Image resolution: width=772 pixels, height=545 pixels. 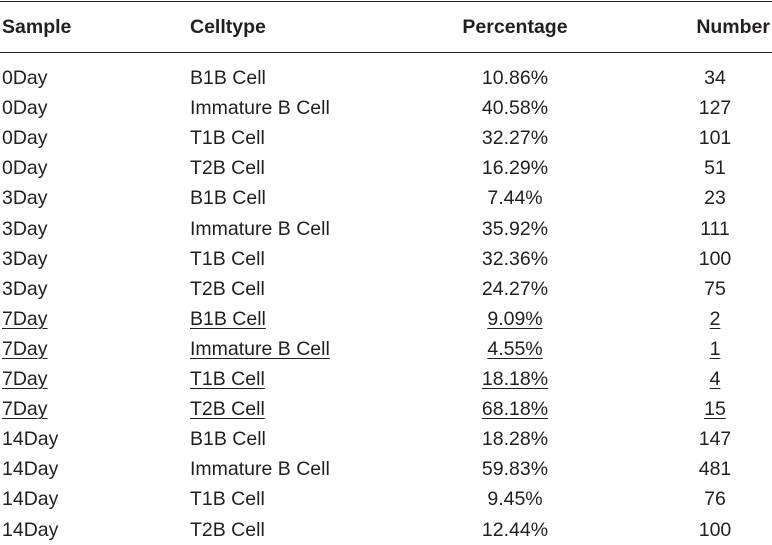 I want to click on table-top-rule, so click(x=386, y=1).